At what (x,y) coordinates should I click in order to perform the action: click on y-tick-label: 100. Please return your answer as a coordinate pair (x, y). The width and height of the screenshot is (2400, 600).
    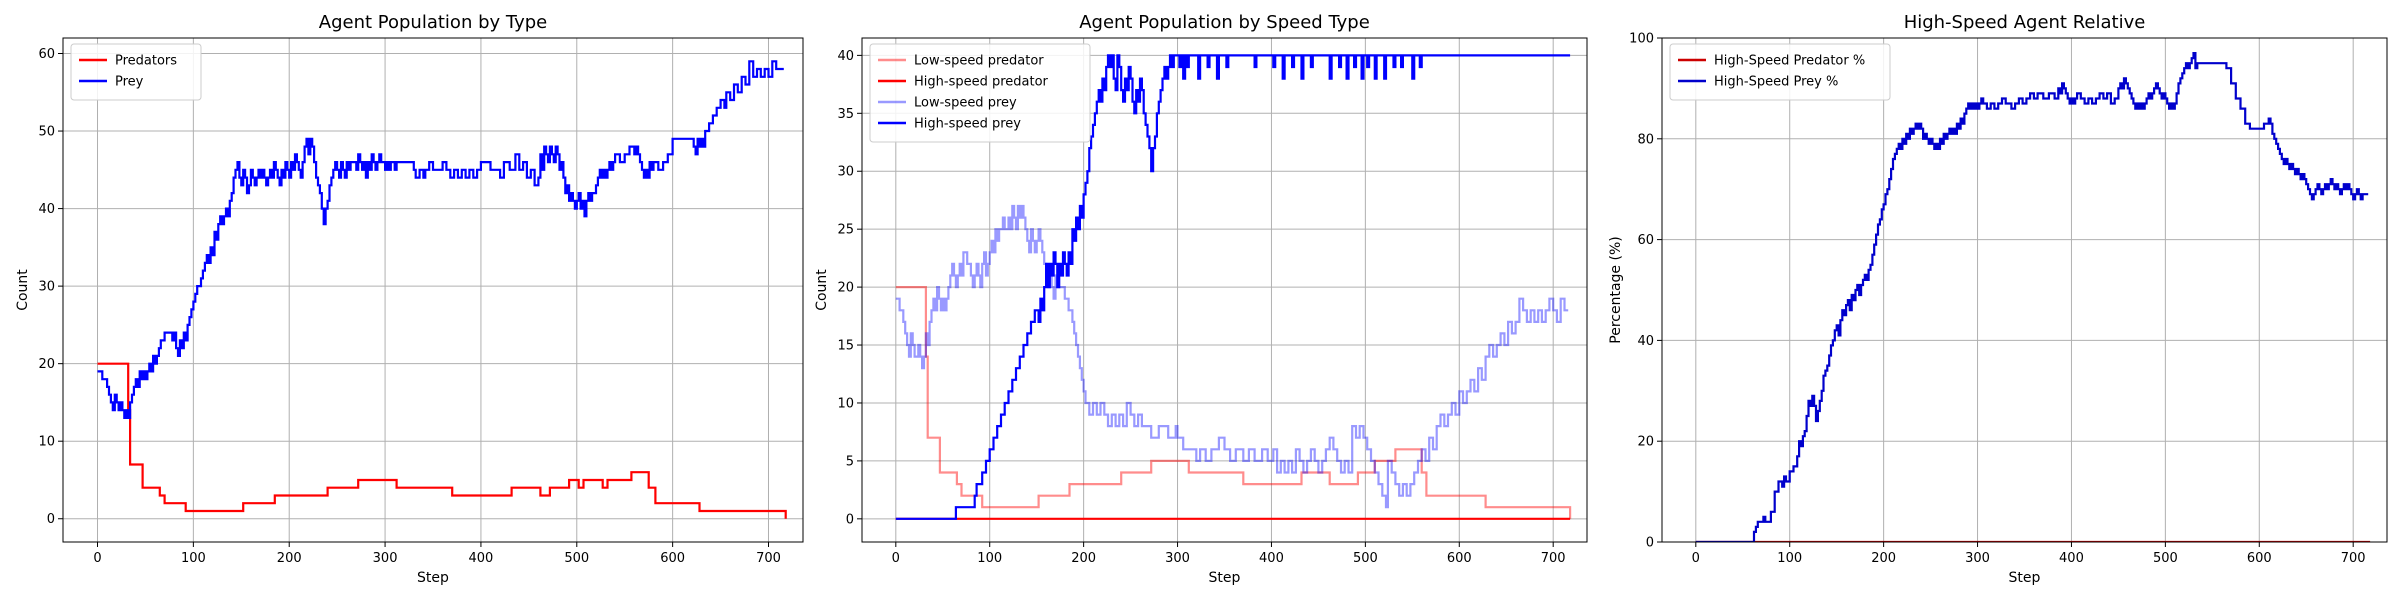
    Looking at the image, I should click on (1641, 39).